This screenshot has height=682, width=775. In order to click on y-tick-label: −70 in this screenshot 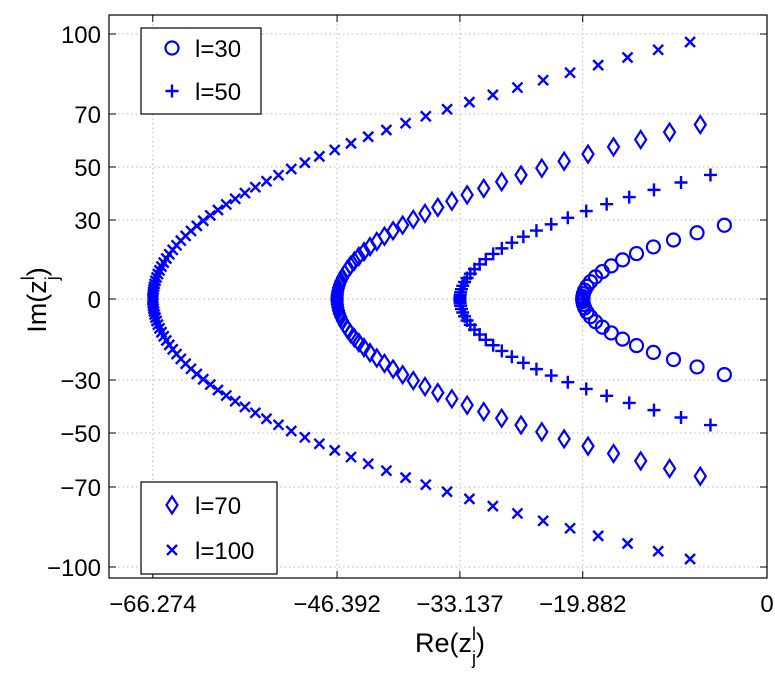, I will do `click(80, 488)`.